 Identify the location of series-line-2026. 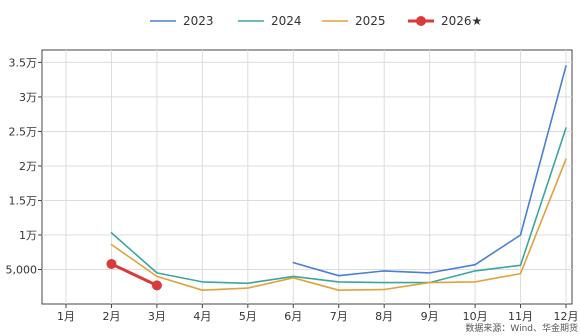
(134, 274).